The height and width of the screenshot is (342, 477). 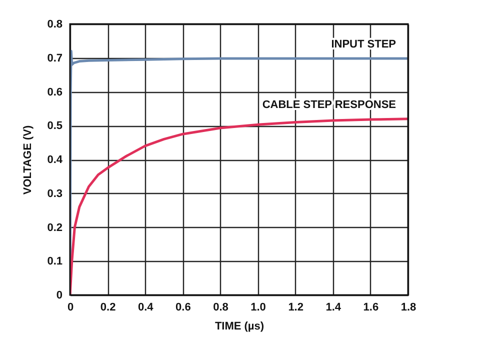 I want to click on y-tick-label: 0.4, so click(x=55, y=160).